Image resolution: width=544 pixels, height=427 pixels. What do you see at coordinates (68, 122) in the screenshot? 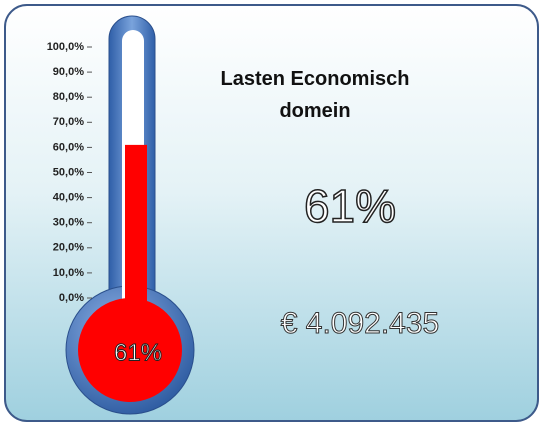
I see `y-tick-label: 70,0%` at bounding box center [68, 122].